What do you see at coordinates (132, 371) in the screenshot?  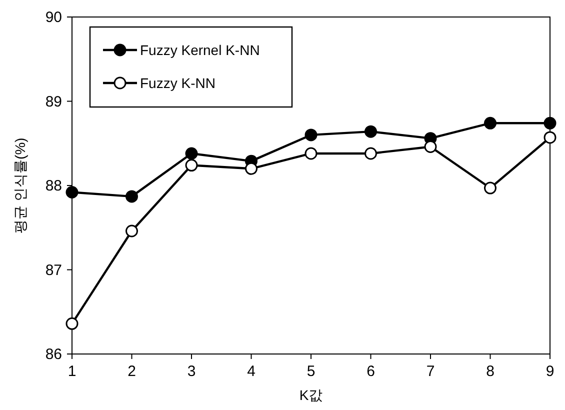 I see `x-tick-label: 2` at bounding box center [132, 371].